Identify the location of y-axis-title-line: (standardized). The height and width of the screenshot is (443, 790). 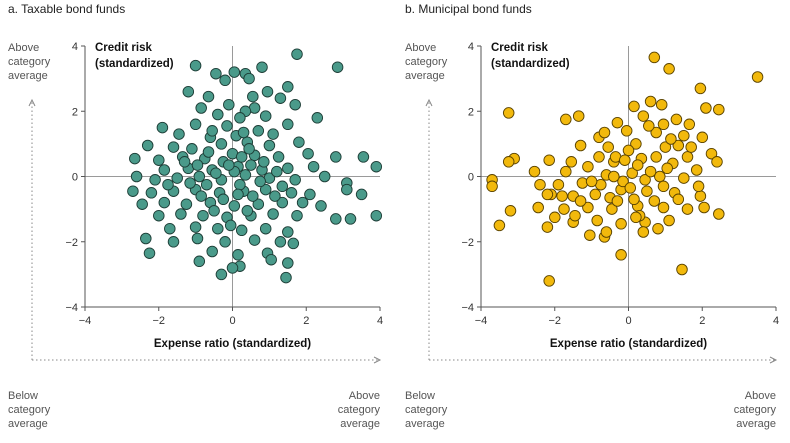
(134, 64).